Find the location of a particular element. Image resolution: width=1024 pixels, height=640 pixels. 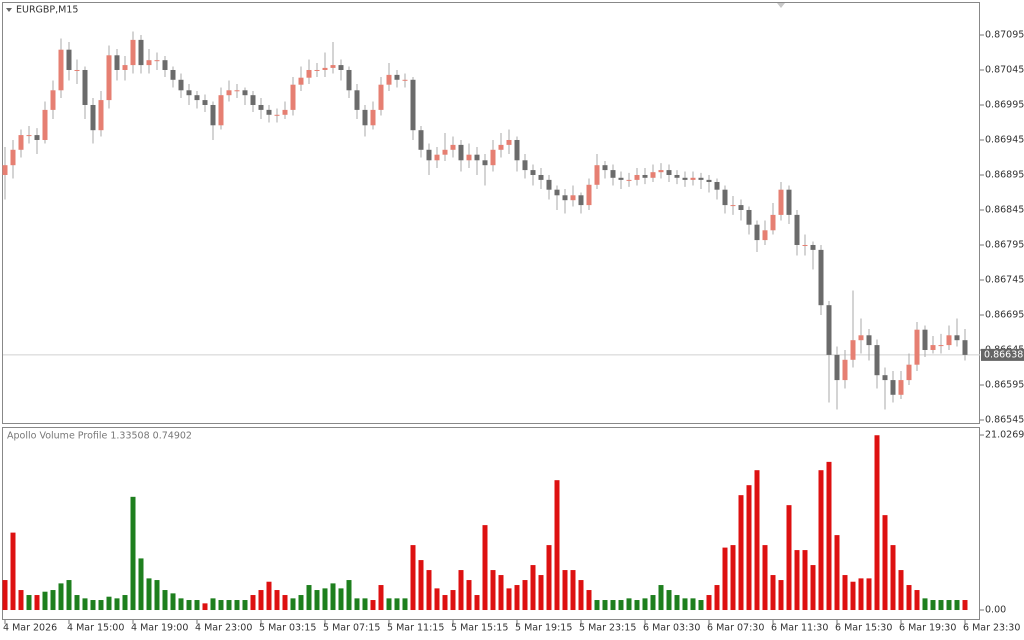

y-tick-label: 0.86945 is located at coordinates (1004, 139).